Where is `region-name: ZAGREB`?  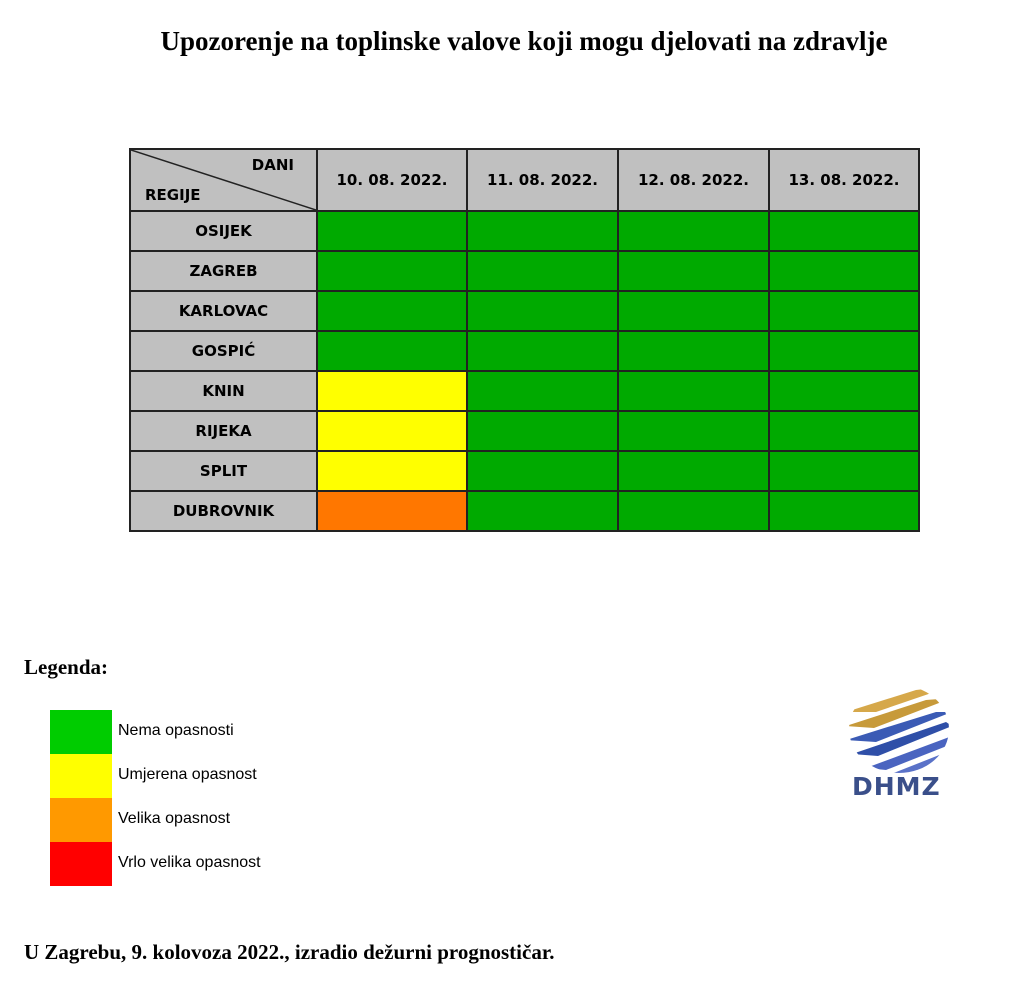
region-name: ZAGREB is located at coordinates (223, 271).